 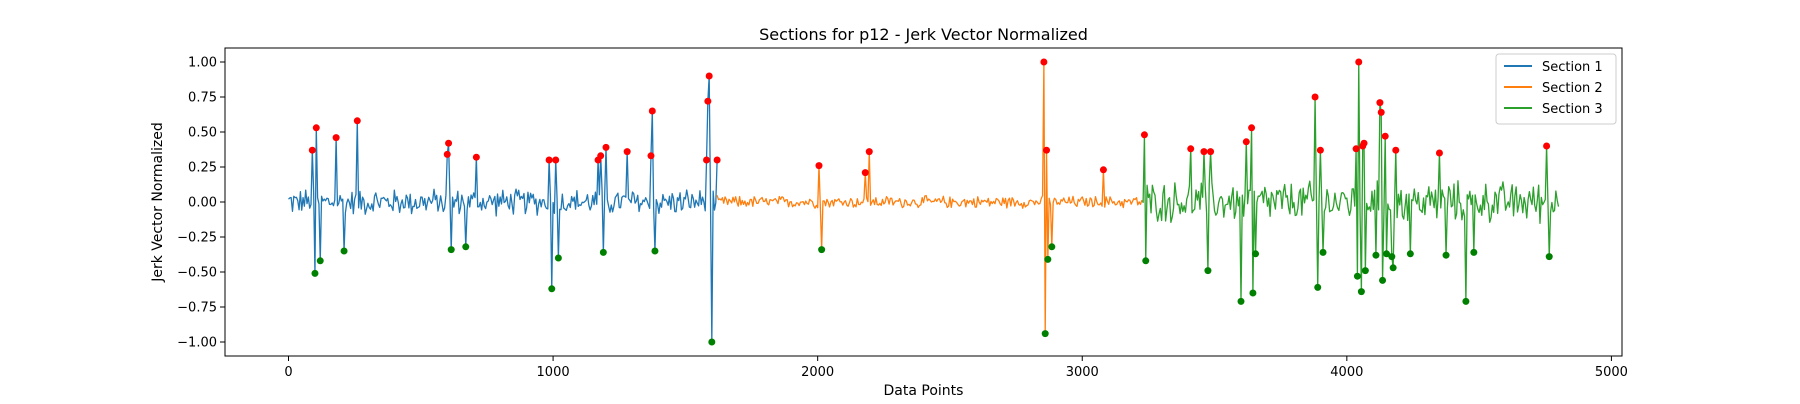 I want to click on x-tick-label: 1000, so click(x=553, y=372).